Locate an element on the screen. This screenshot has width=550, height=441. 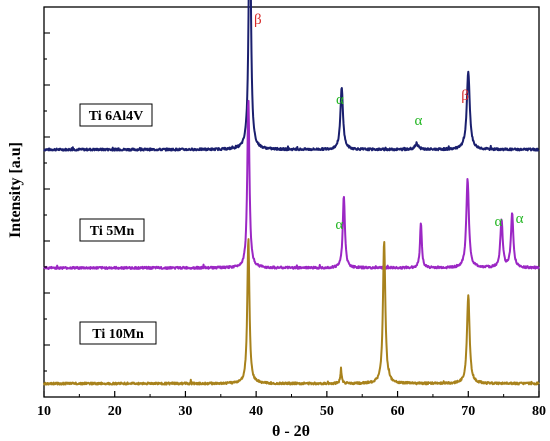
y-axis-label: Intensity [a.u] is located at coordinates (15, 190).